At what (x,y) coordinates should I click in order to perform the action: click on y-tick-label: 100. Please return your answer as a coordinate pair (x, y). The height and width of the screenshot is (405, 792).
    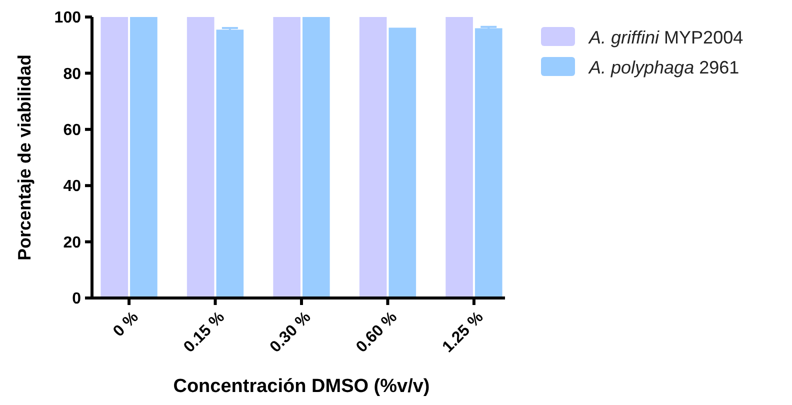
    Looking at the image, I should click on (68, 18).